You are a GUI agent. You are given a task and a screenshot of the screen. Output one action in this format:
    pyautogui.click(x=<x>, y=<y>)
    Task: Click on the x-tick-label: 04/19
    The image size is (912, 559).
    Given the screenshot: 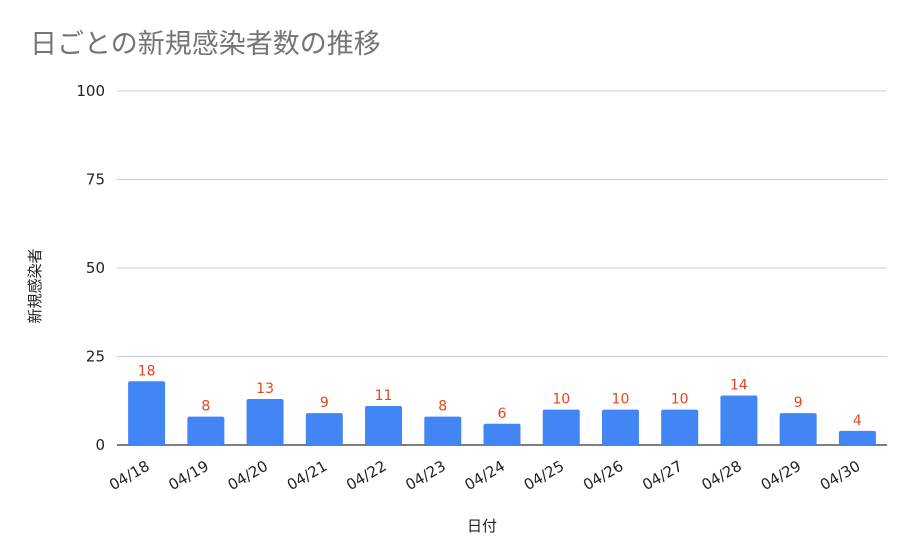 What is the action you would take?
    pyautogui.click(x=188, y=475)
    